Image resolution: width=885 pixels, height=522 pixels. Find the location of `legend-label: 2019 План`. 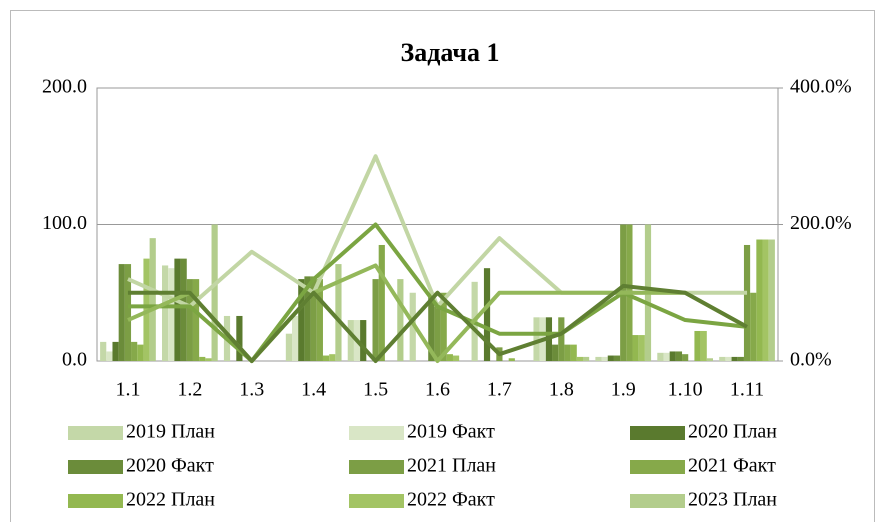

legend-label: 2019 План is located at coordinates (170, 432).